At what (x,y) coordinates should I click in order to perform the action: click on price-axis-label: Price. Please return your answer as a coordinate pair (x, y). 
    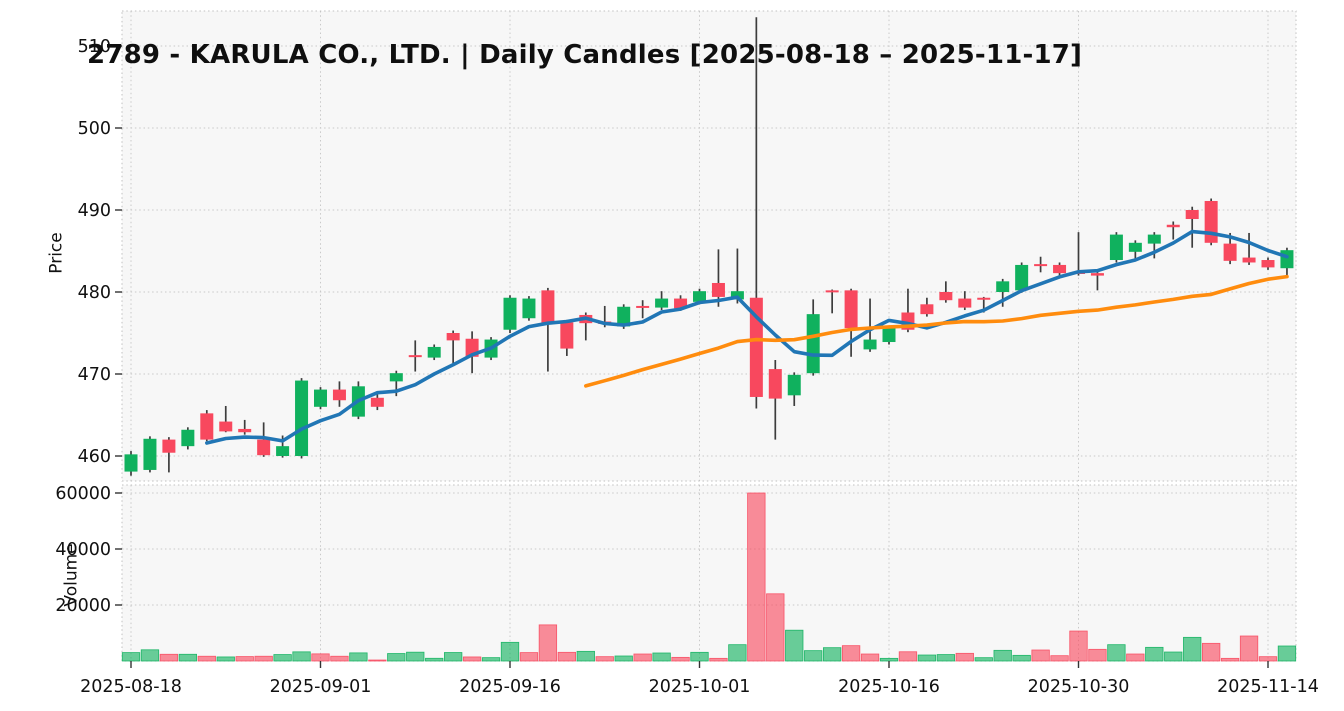
    Looking at the image, I should click on (56, 253).